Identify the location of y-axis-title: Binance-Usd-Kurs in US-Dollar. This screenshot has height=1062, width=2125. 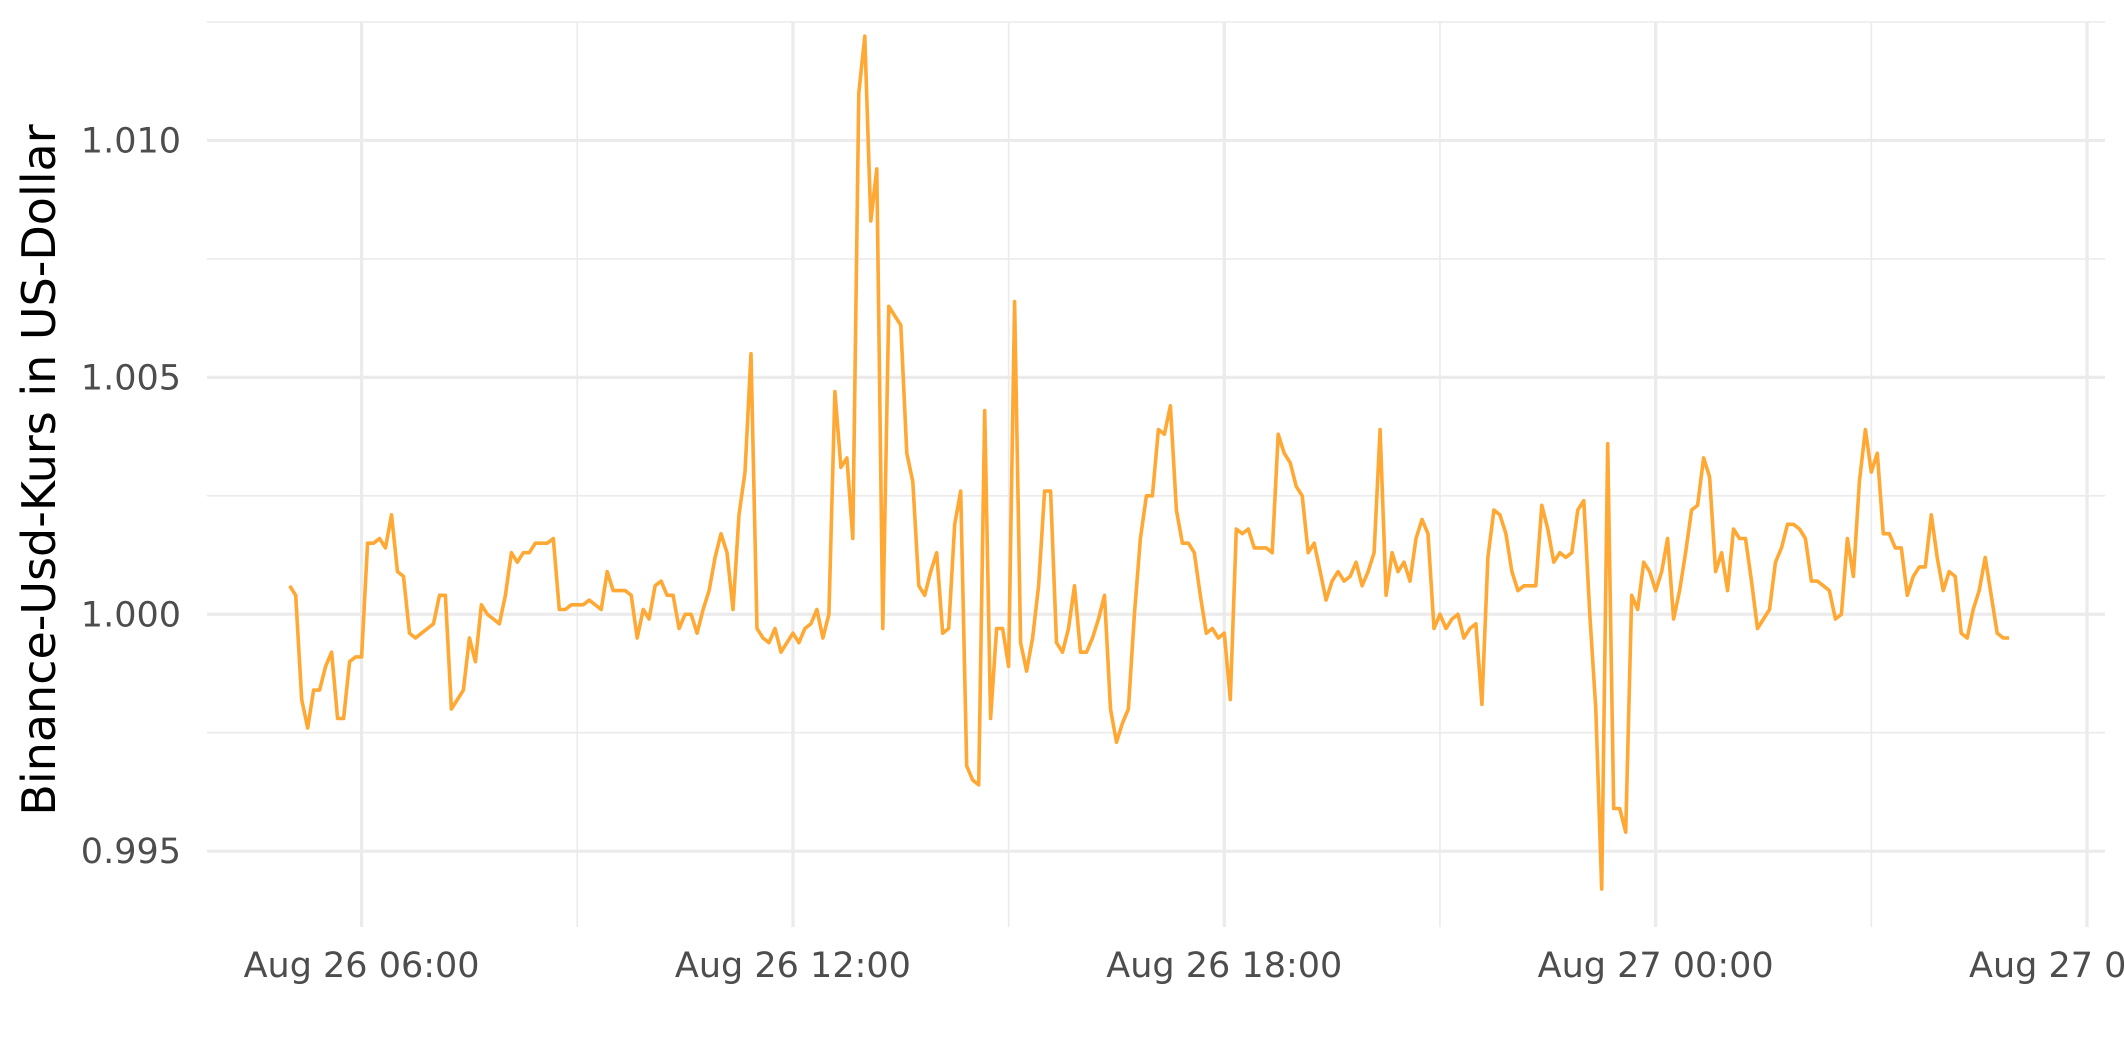
(39, 469).